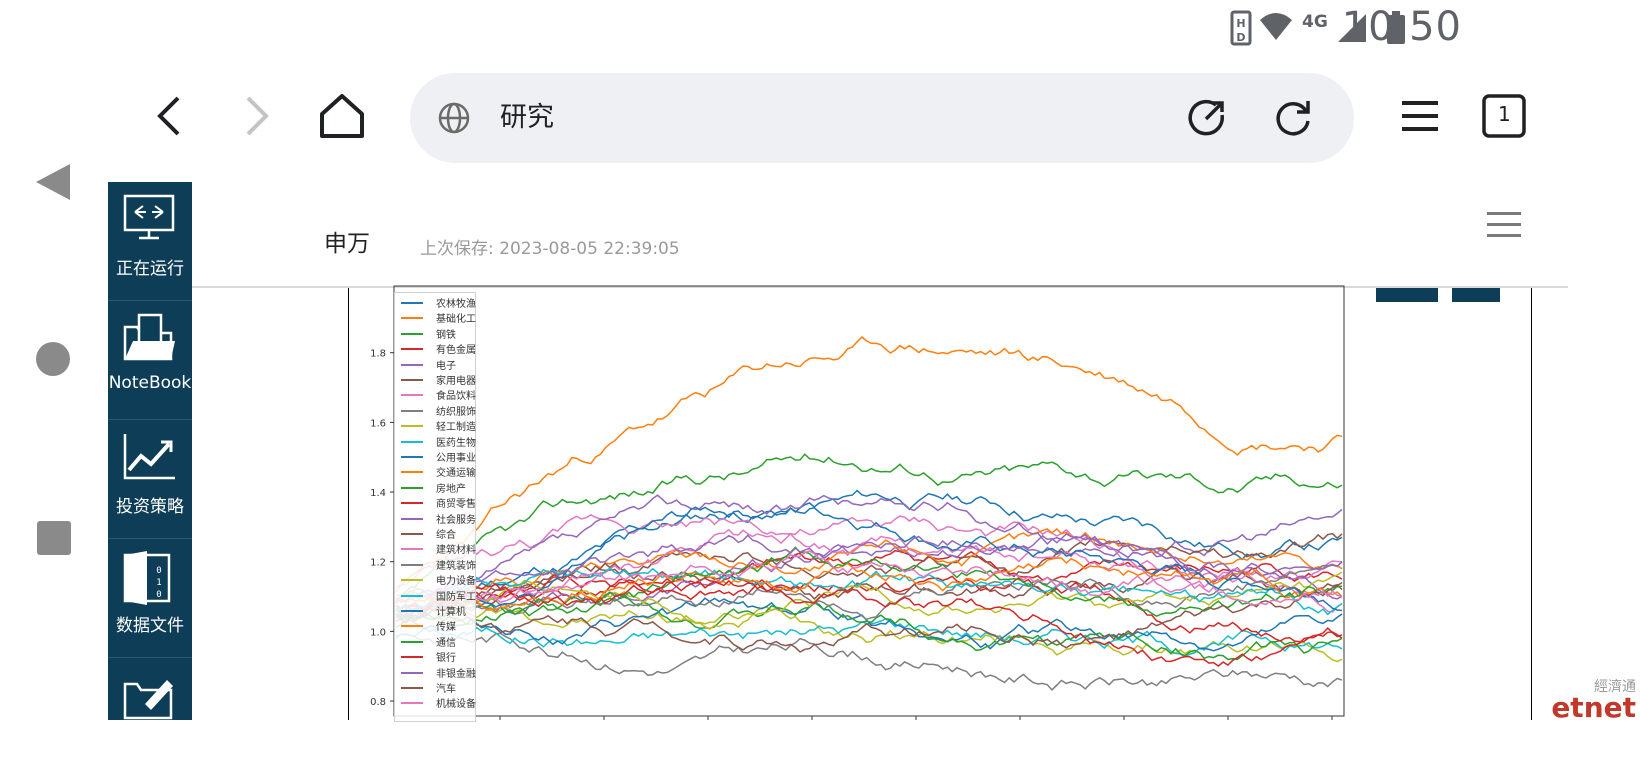  I want to click on cell-toolbar-button, so click(1407, 295).